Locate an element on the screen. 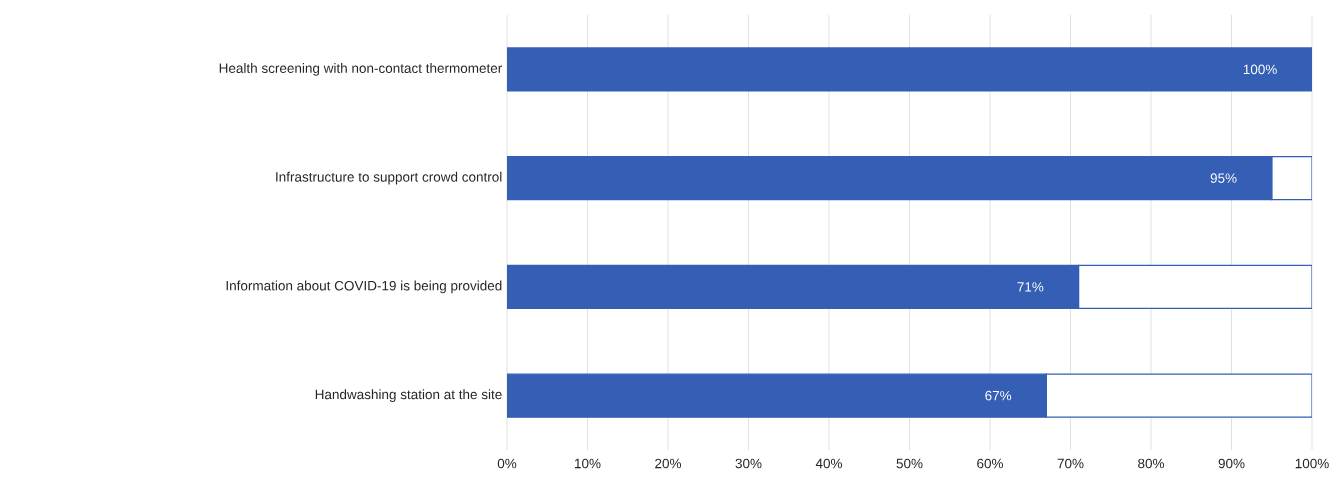 The image size is (1342, 488). x-tick-label: 10% is located at coordinates (588, 463).